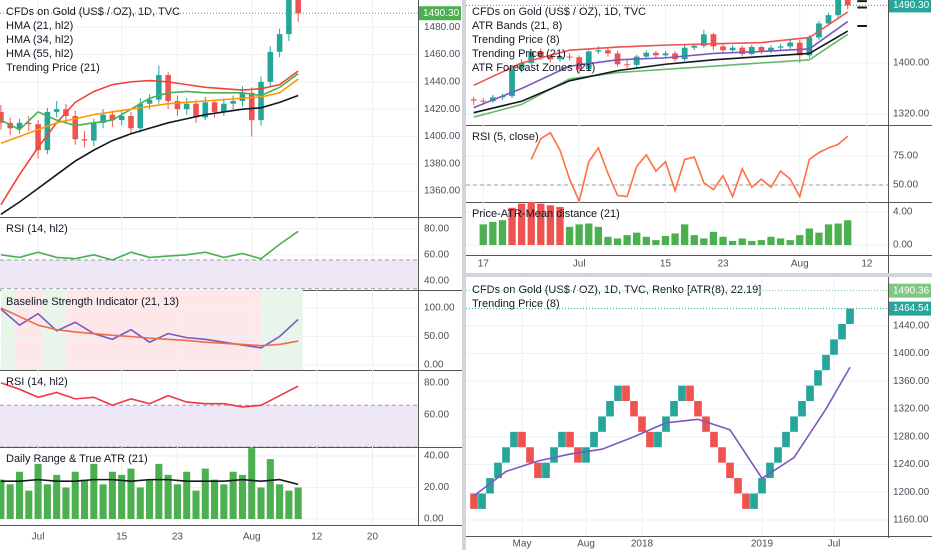 The image size is (932, 550). I want to click on y-tick-label: 4.00, so click(903, 212).